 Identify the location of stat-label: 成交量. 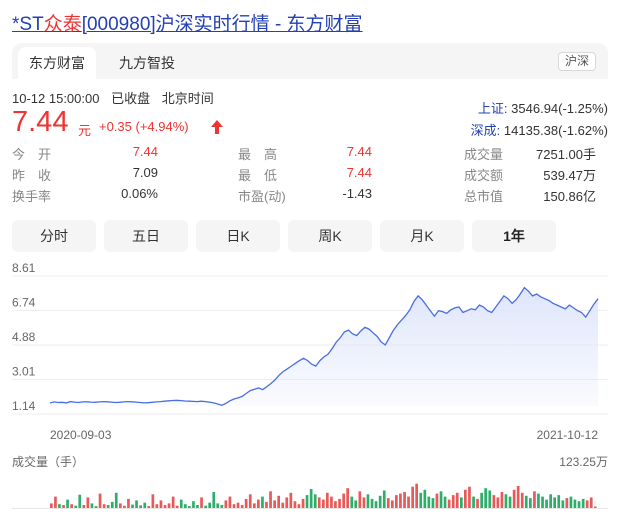
(484, 154).